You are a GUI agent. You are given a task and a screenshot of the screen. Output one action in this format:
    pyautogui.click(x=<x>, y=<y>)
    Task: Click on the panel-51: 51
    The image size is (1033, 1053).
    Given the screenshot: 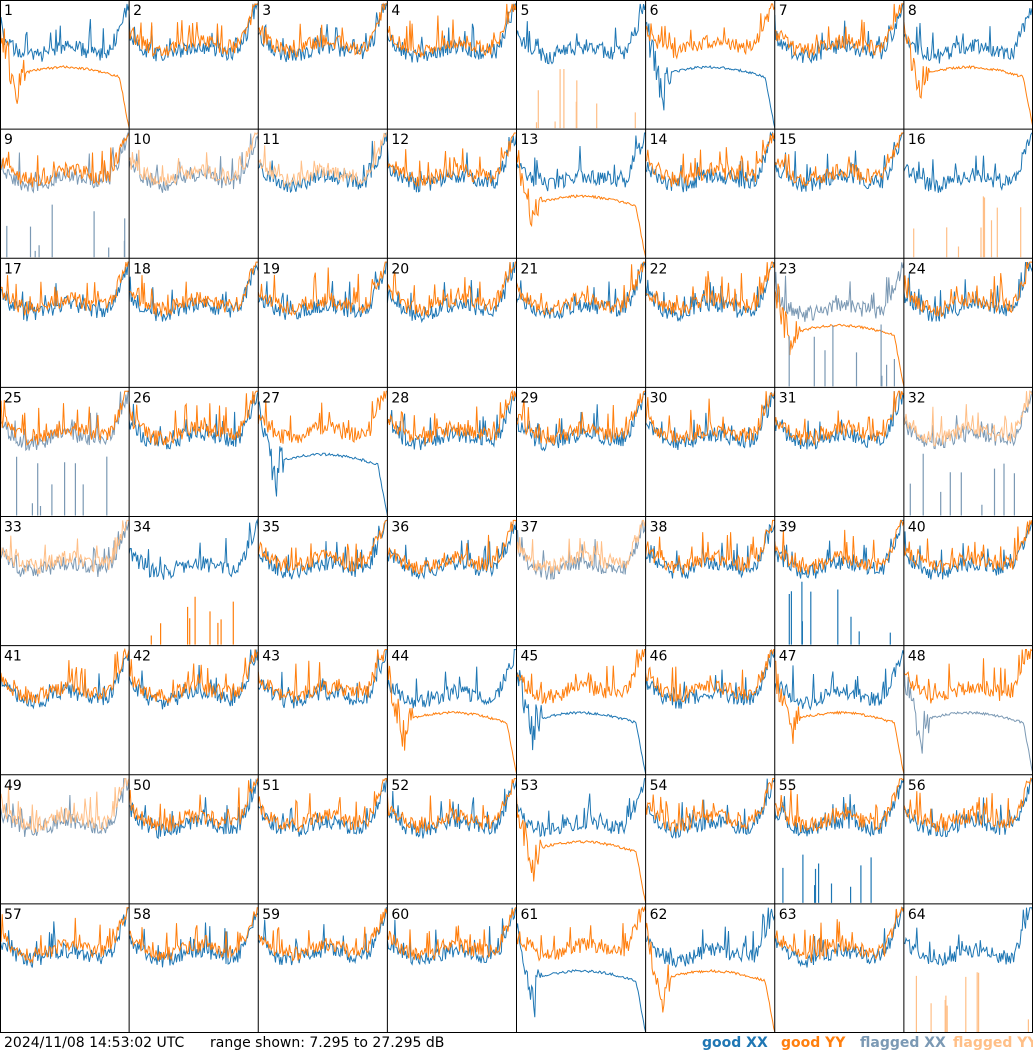 What is the action you would take?
    pyautogui.click(x=323, y=807)
    